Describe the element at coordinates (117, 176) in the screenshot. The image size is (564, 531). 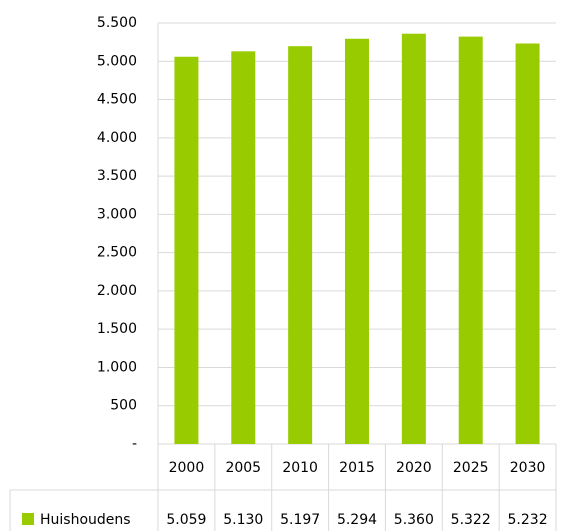
I see `y-tick-label: 3.500` at that location.